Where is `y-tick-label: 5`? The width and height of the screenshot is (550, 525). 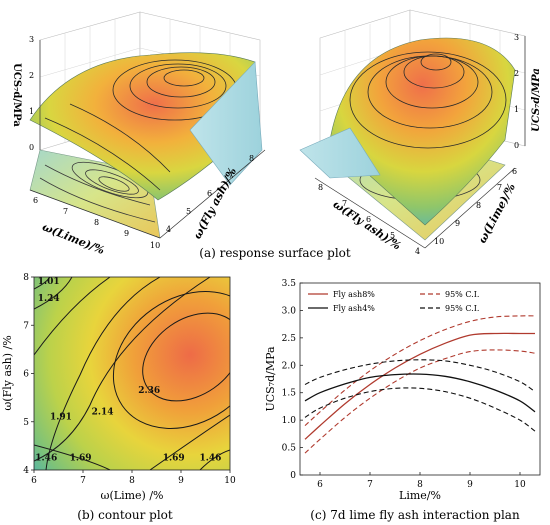
y-tick-label: 5 is located at coordinates (26, 423).